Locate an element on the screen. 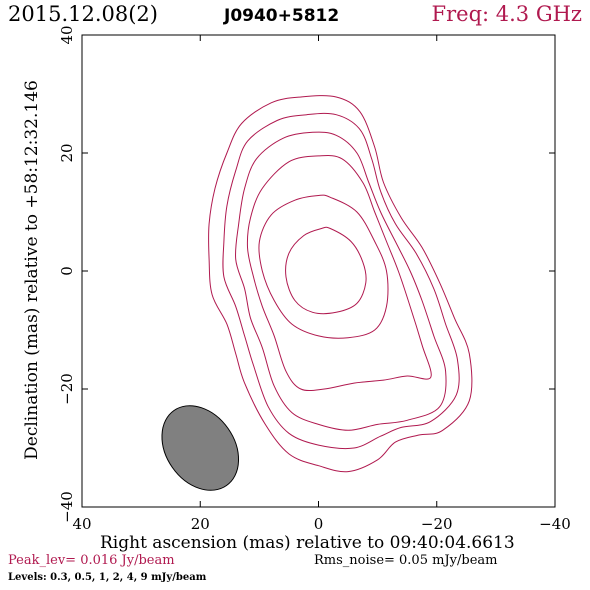 The height and width of the screenshot is (590, 590). peak-level: Peak_lev= 0.016 Jy/beam is located at coordinates (91, 560).